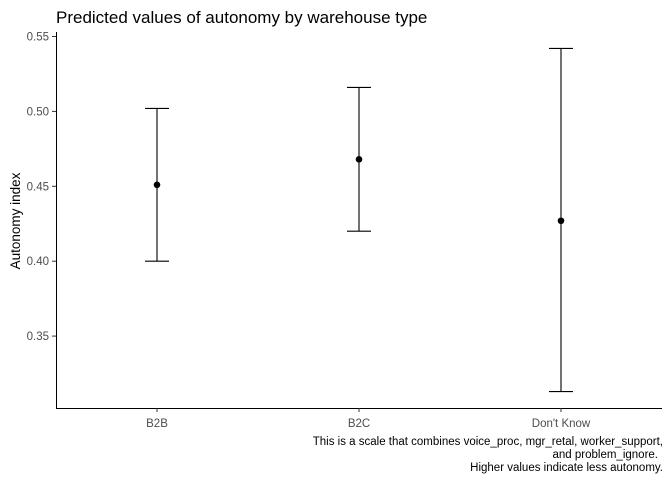  What do you see at coordinates (606, 455) in the screenshot?
I see `caption-line-2: and problem_ignore.` at bounding box center [606, 455].